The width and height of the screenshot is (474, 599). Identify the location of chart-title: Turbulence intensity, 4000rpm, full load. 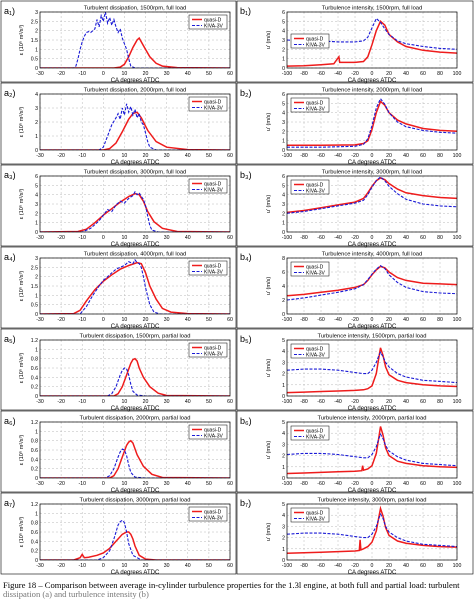
(372, 255).